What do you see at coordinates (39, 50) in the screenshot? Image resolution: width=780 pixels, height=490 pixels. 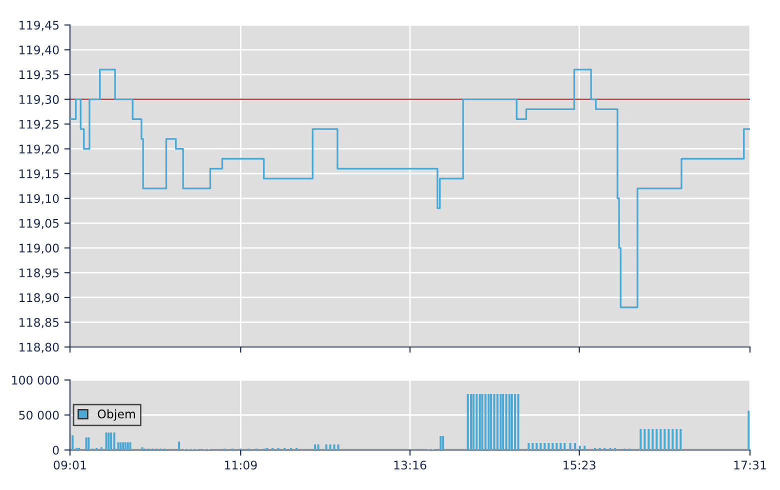 I see `y-tick-label: 119,40` at bounding box center [39, 50].